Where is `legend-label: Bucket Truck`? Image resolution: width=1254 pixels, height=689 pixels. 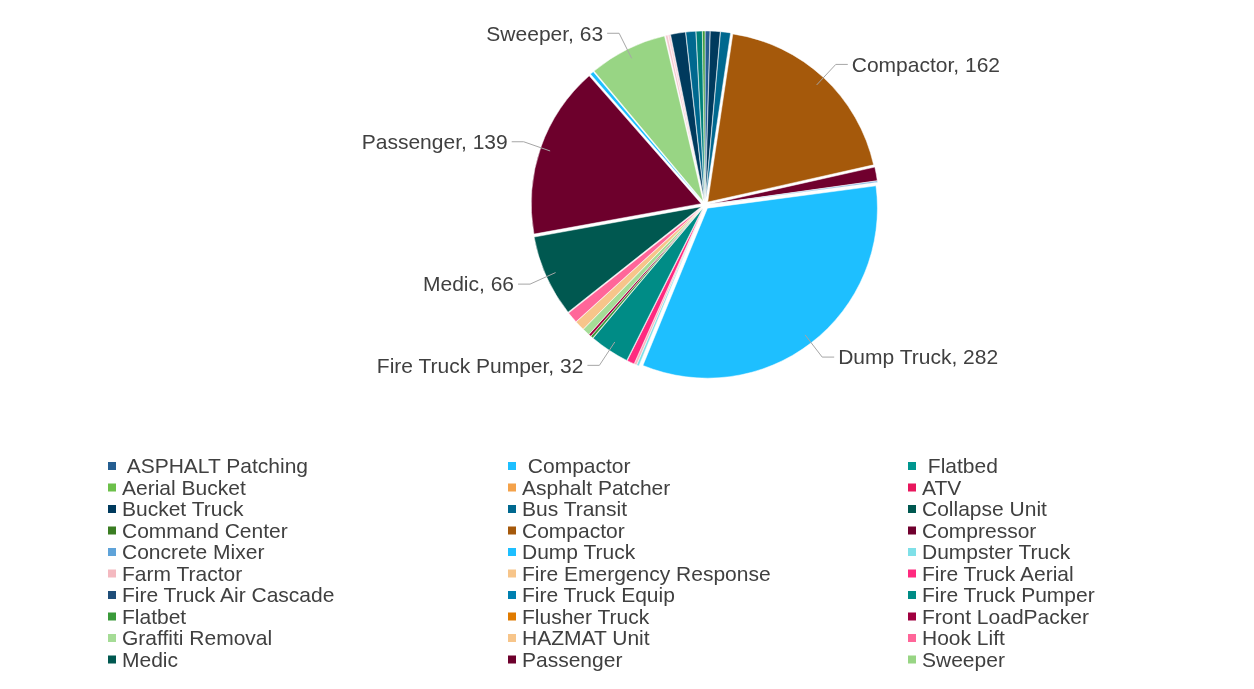
legend-label: Bucket Truck is located at coordinates (183, 509).